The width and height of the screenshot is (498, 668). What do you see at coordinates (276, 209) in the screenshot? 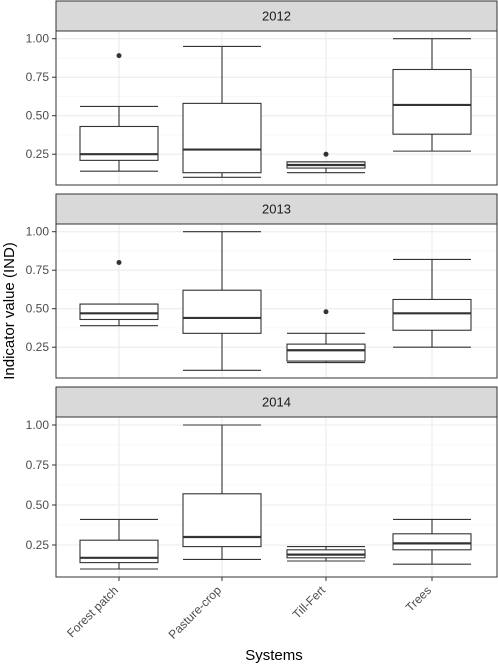
I see `strip-label: 2013` at bounding box center [276, 209].